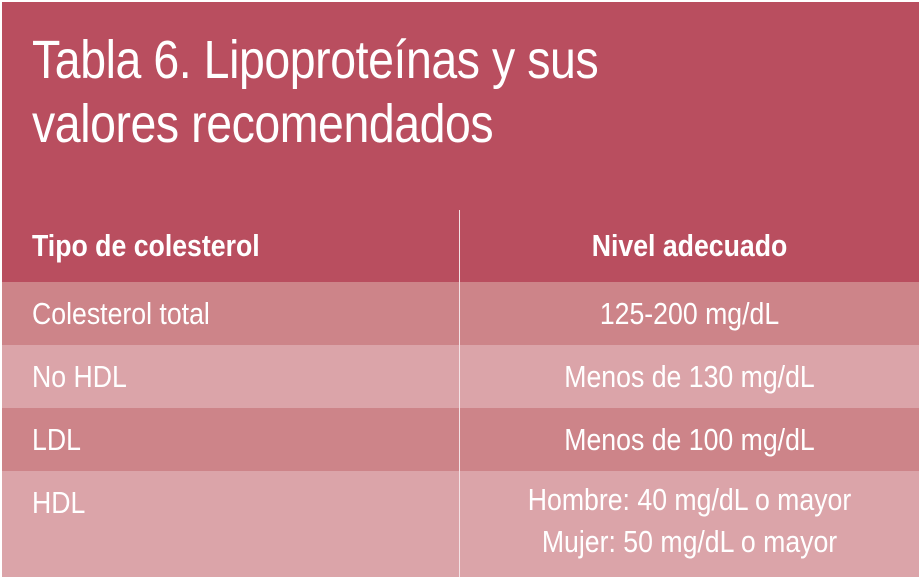  What do you see at coordinates (121, 313) in the screenshot?
I see `cell-tipo: Colesterol total` at bounding box center [121, 313].